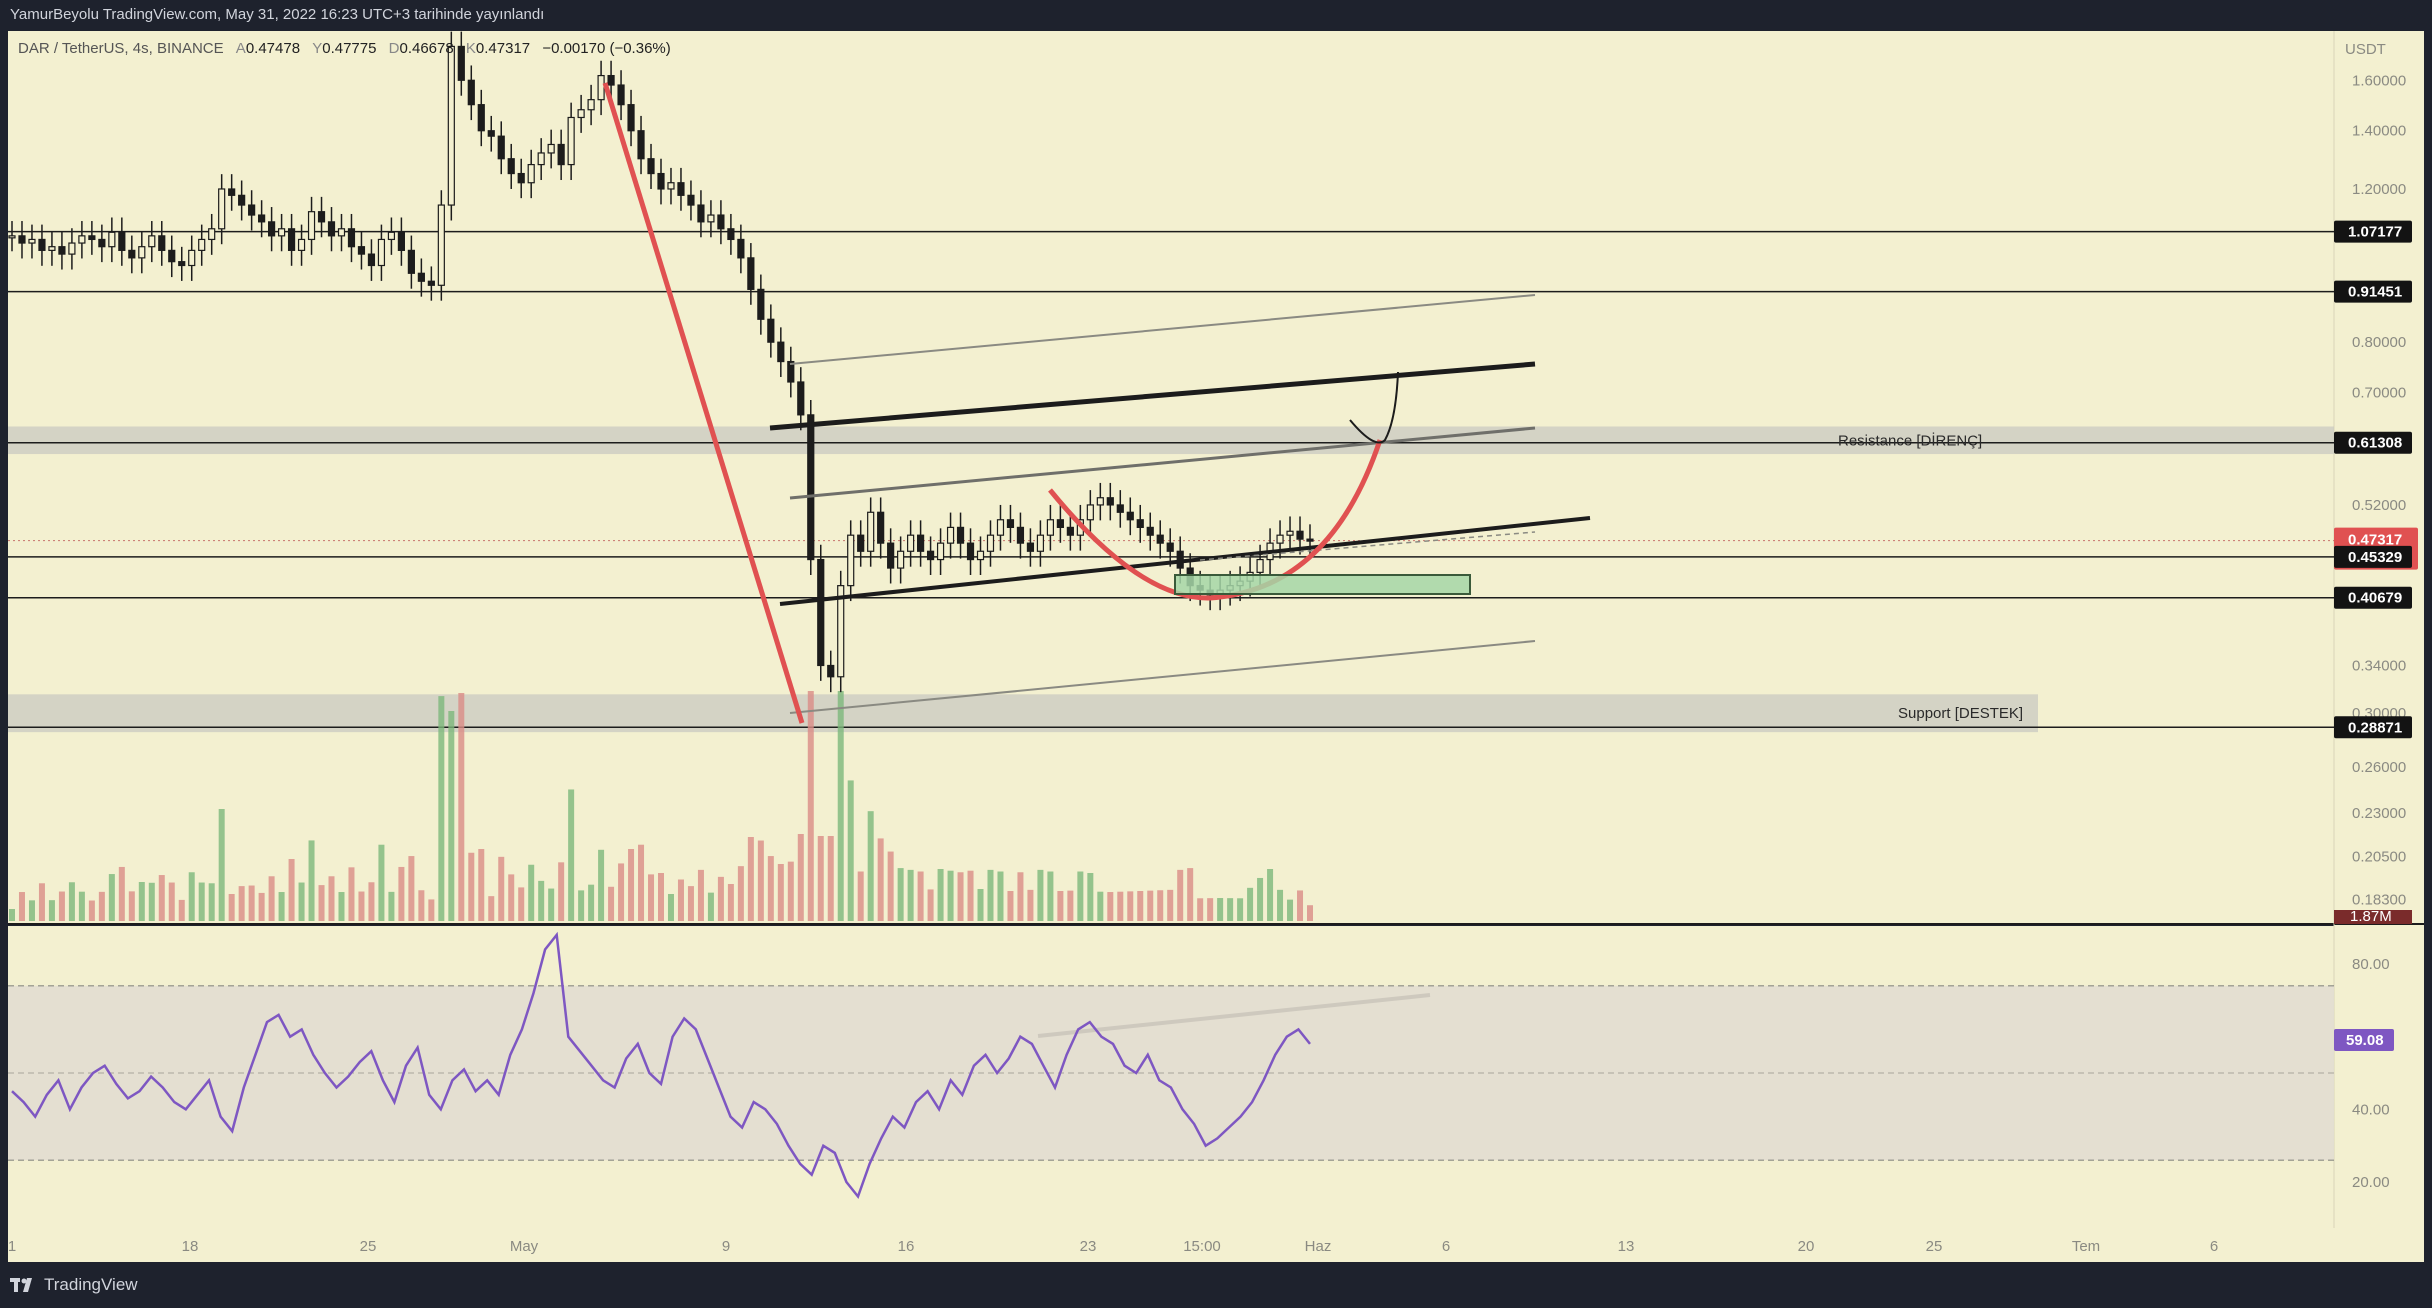 This screenshot has width=2432, height=1308. I want to click on time-tick-label: 25, so click(368, 1246).